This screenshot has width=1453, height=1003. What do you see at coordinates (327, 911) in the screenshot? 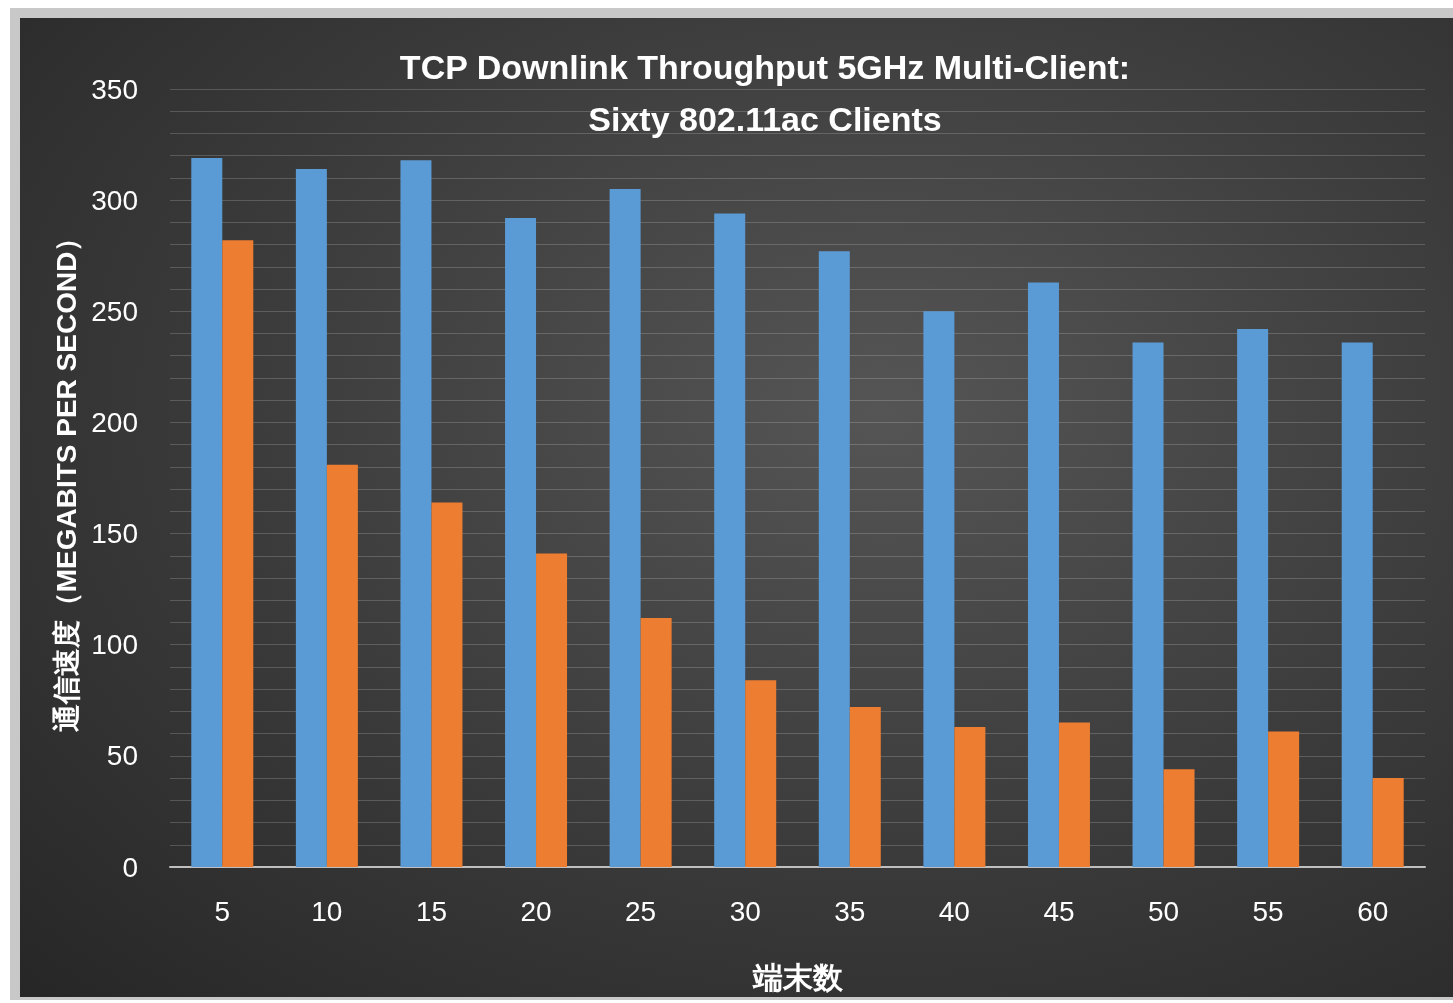
I see `x-tick-label: 10` at bounding box center [327, 911].